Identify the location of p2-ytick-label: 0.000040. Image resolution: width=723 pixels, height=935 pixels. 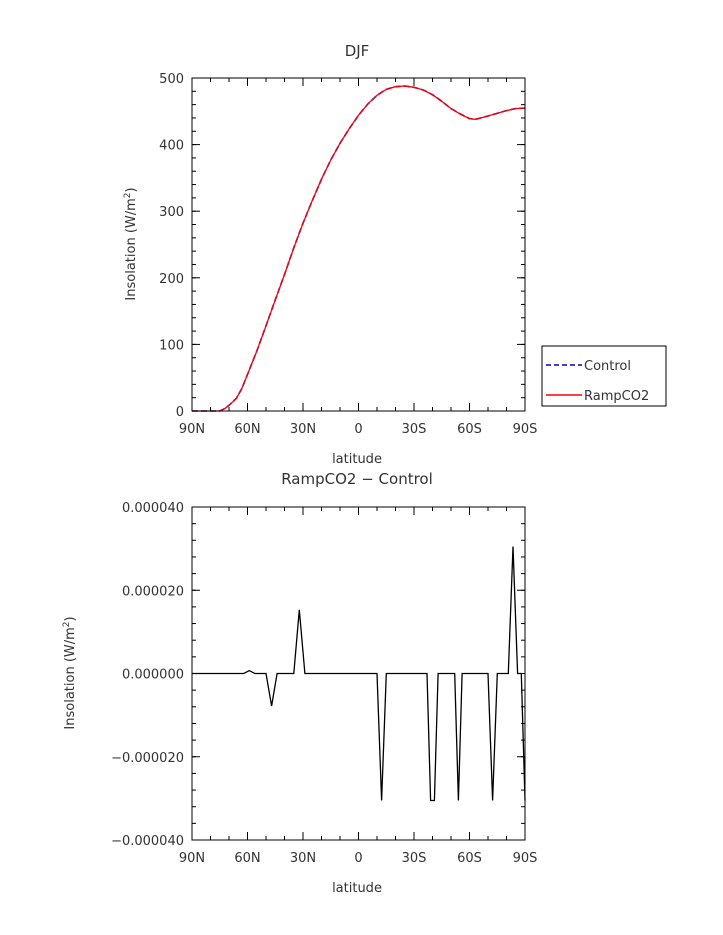
(153, 508).